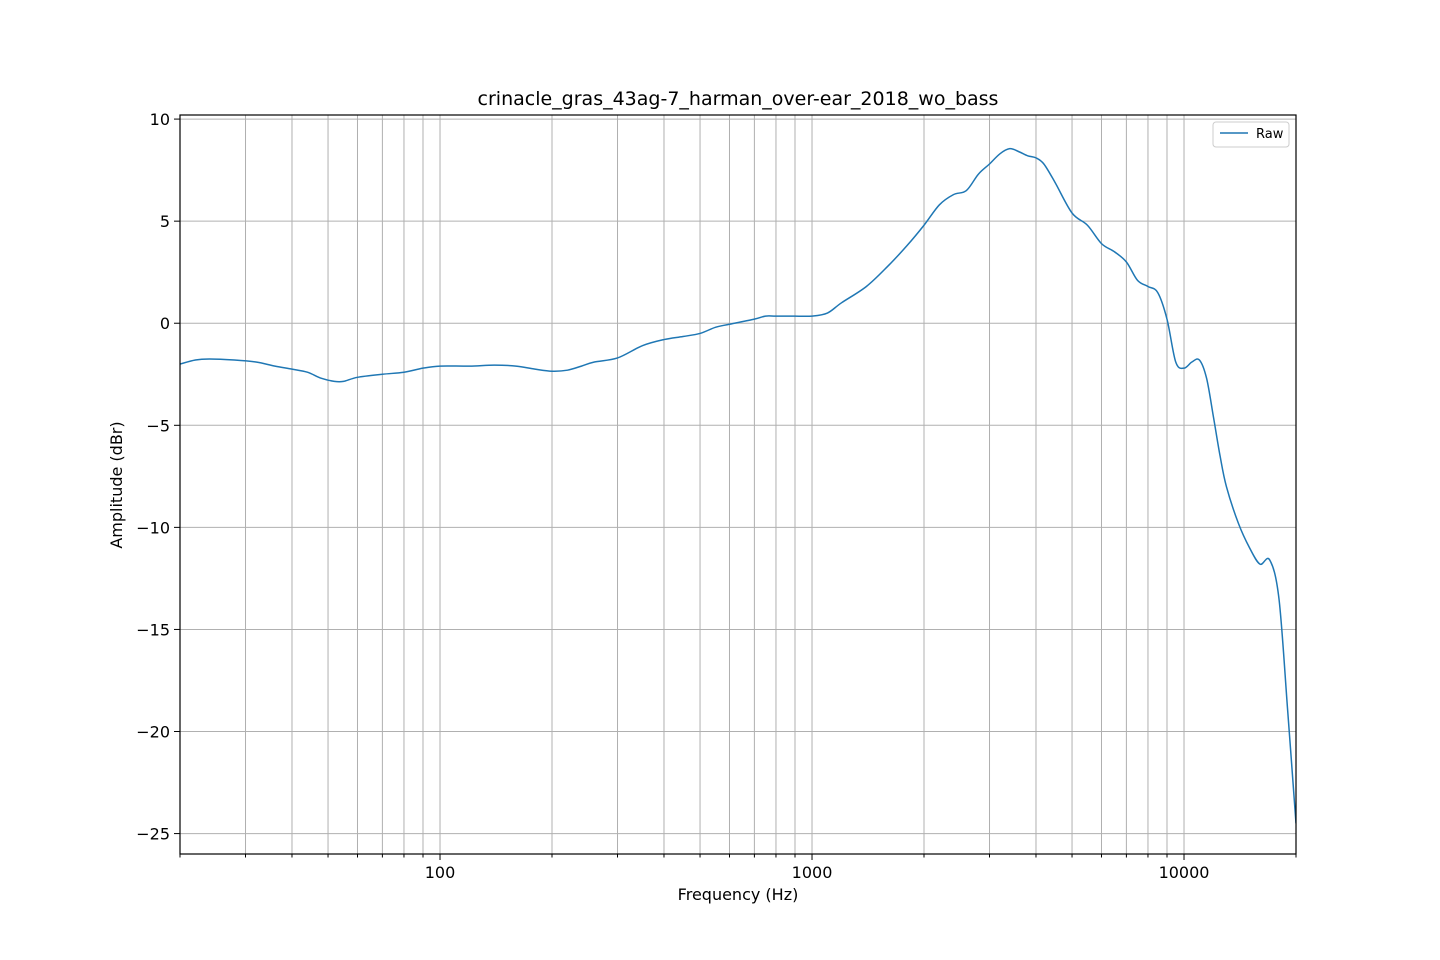 The image size is (1440, 960). I want to click on y-tick-label: −15, so click(153, 629).